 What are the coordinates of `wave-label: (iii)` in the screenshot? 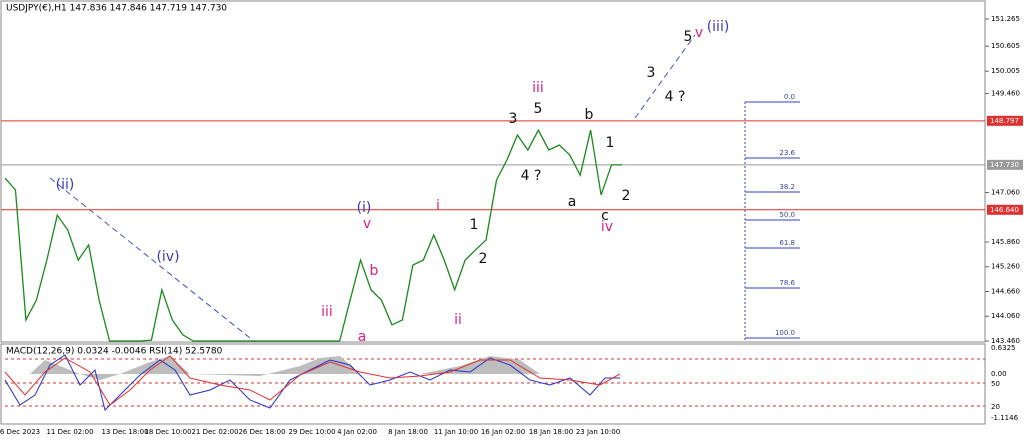 It's located at (718, 27).